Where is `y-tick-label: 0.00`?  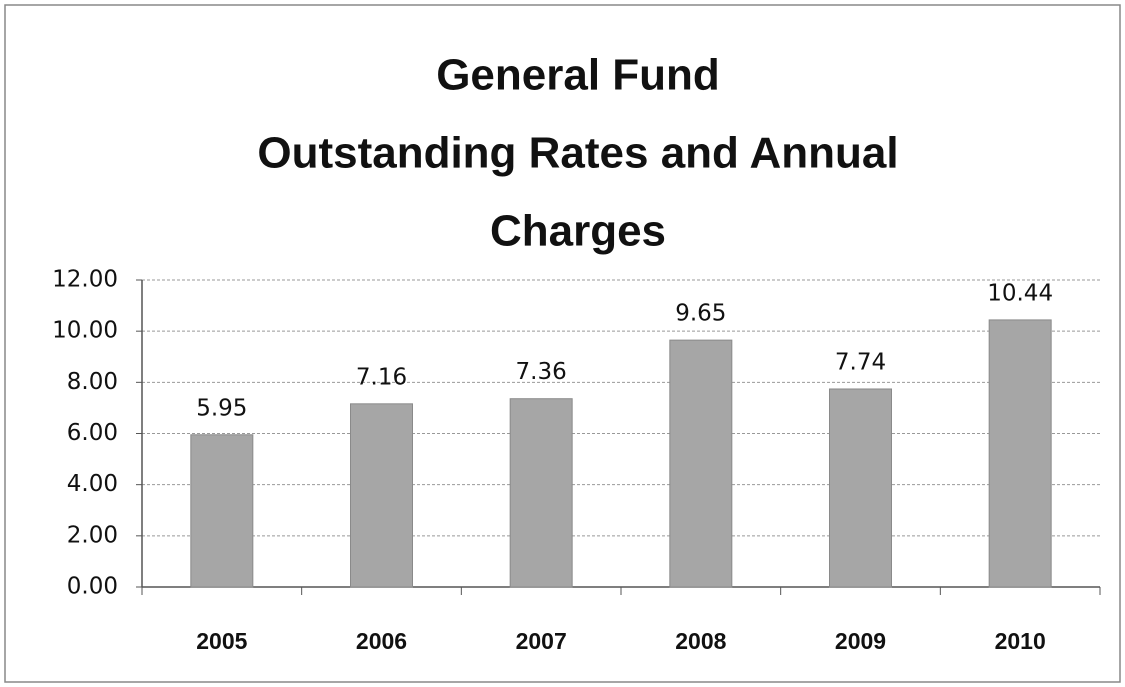 y-tick-label: 0.00 is located at coordinates (92, 587).